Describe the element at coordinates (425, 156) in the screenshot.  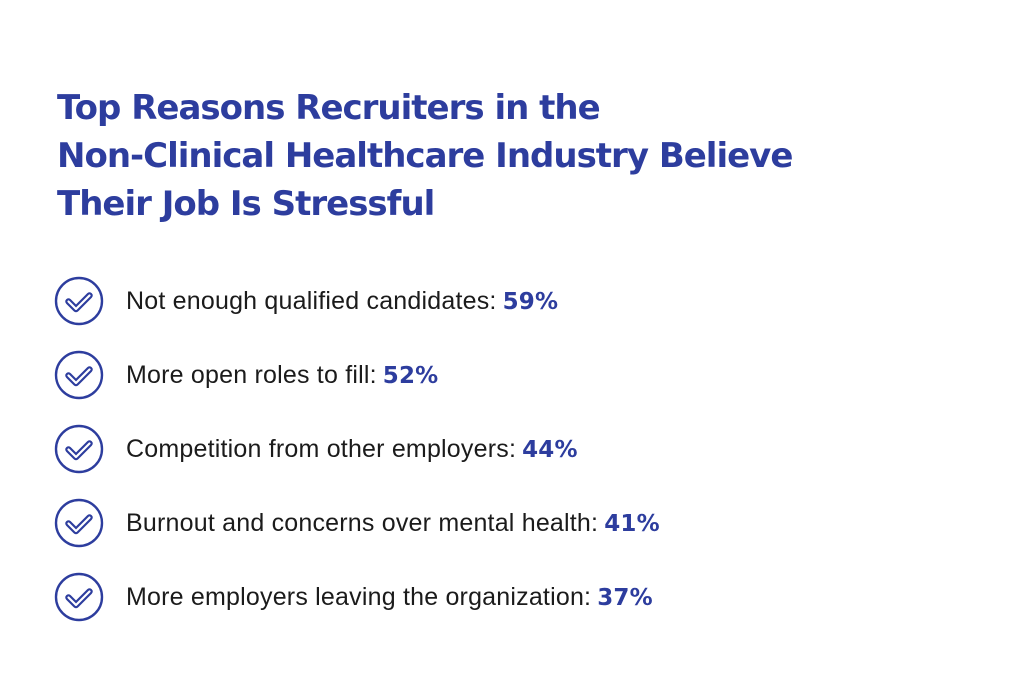
I see `title-line: Non-Clinical Healthcare Industry Believe` at that location.